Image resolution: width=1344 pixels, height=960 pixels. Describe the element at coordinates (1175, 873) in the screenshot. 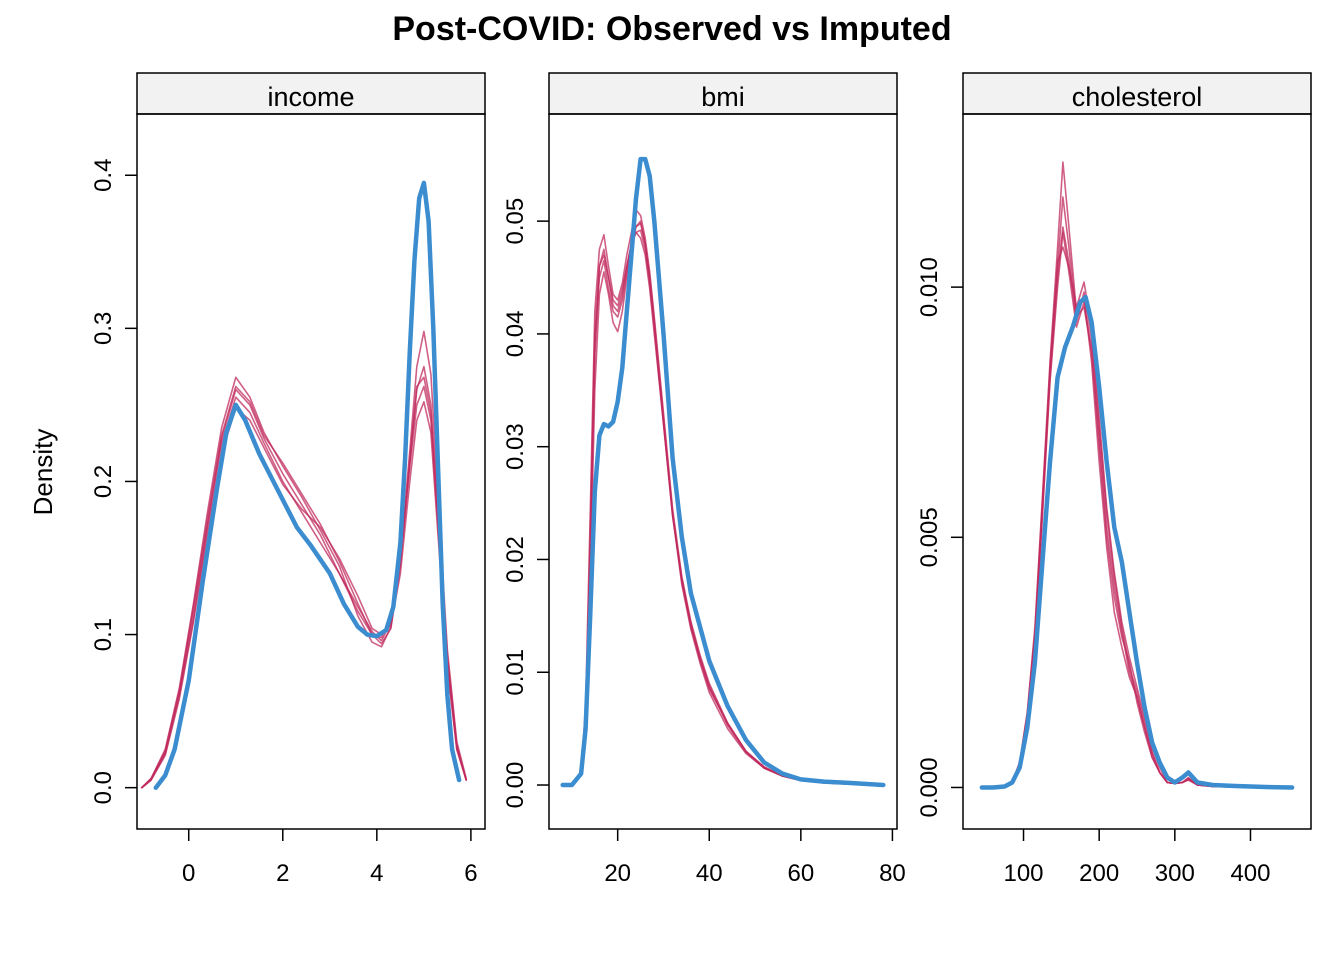

I see `x-tick-label: 300` at that location.